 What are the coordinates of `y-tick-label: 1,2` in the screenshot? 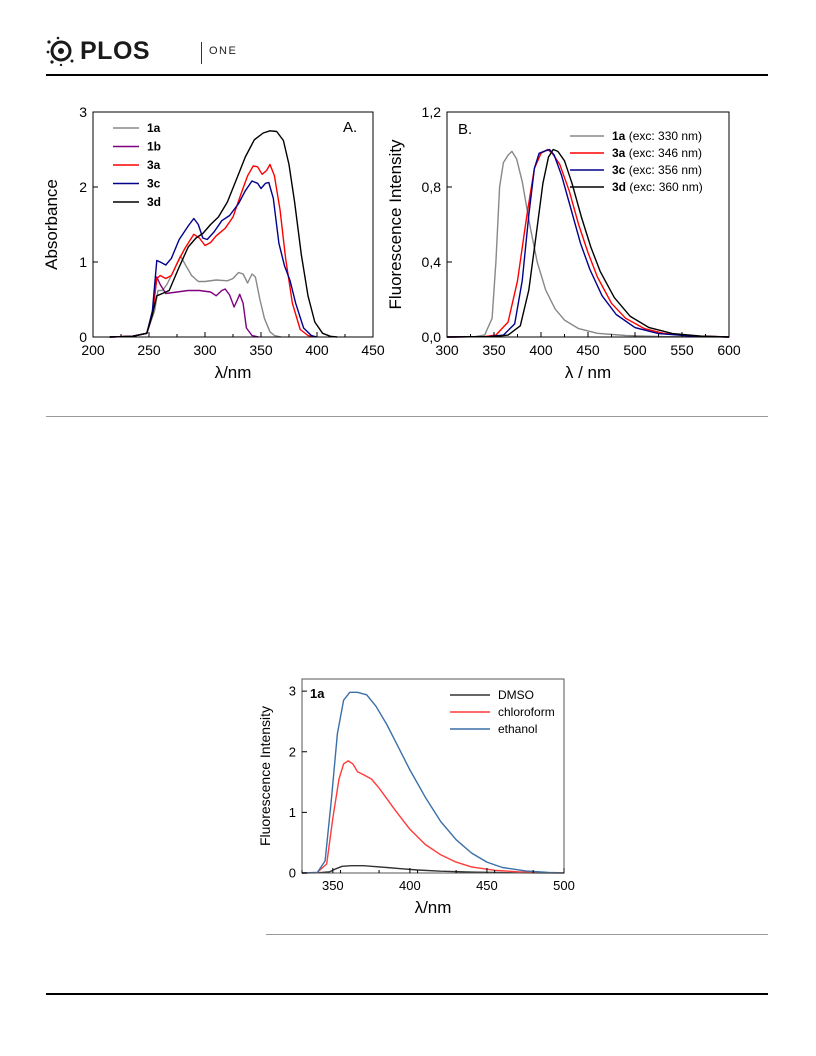 It's located at (432, 112).